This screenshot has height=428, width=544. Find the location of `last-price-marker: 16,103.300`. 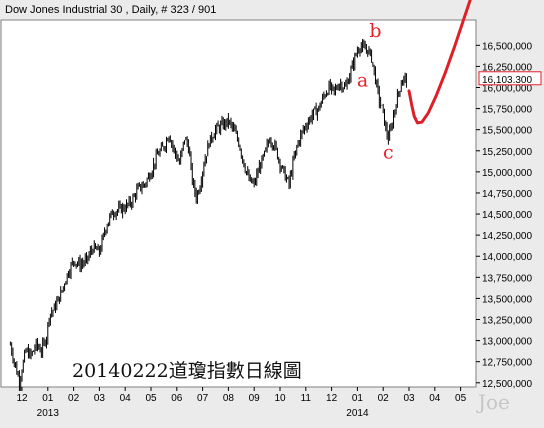

last-price-marker: 16,103.300 is located at coordinates (510, 78).